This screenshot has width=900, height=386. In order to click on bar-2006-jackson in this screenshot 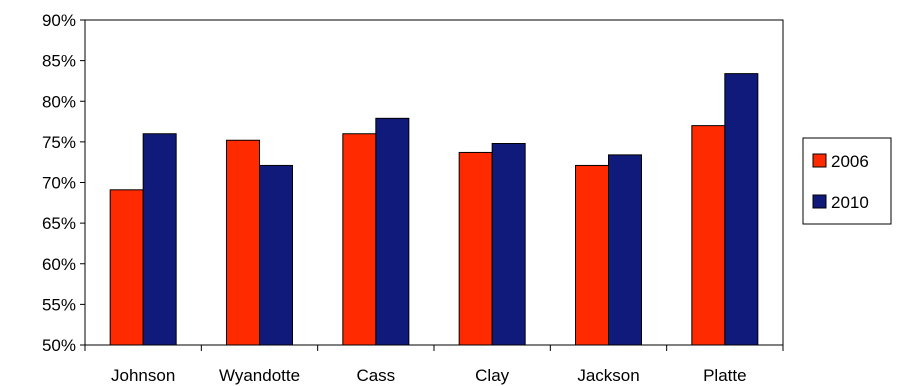, I will do `click(592, 255)`.